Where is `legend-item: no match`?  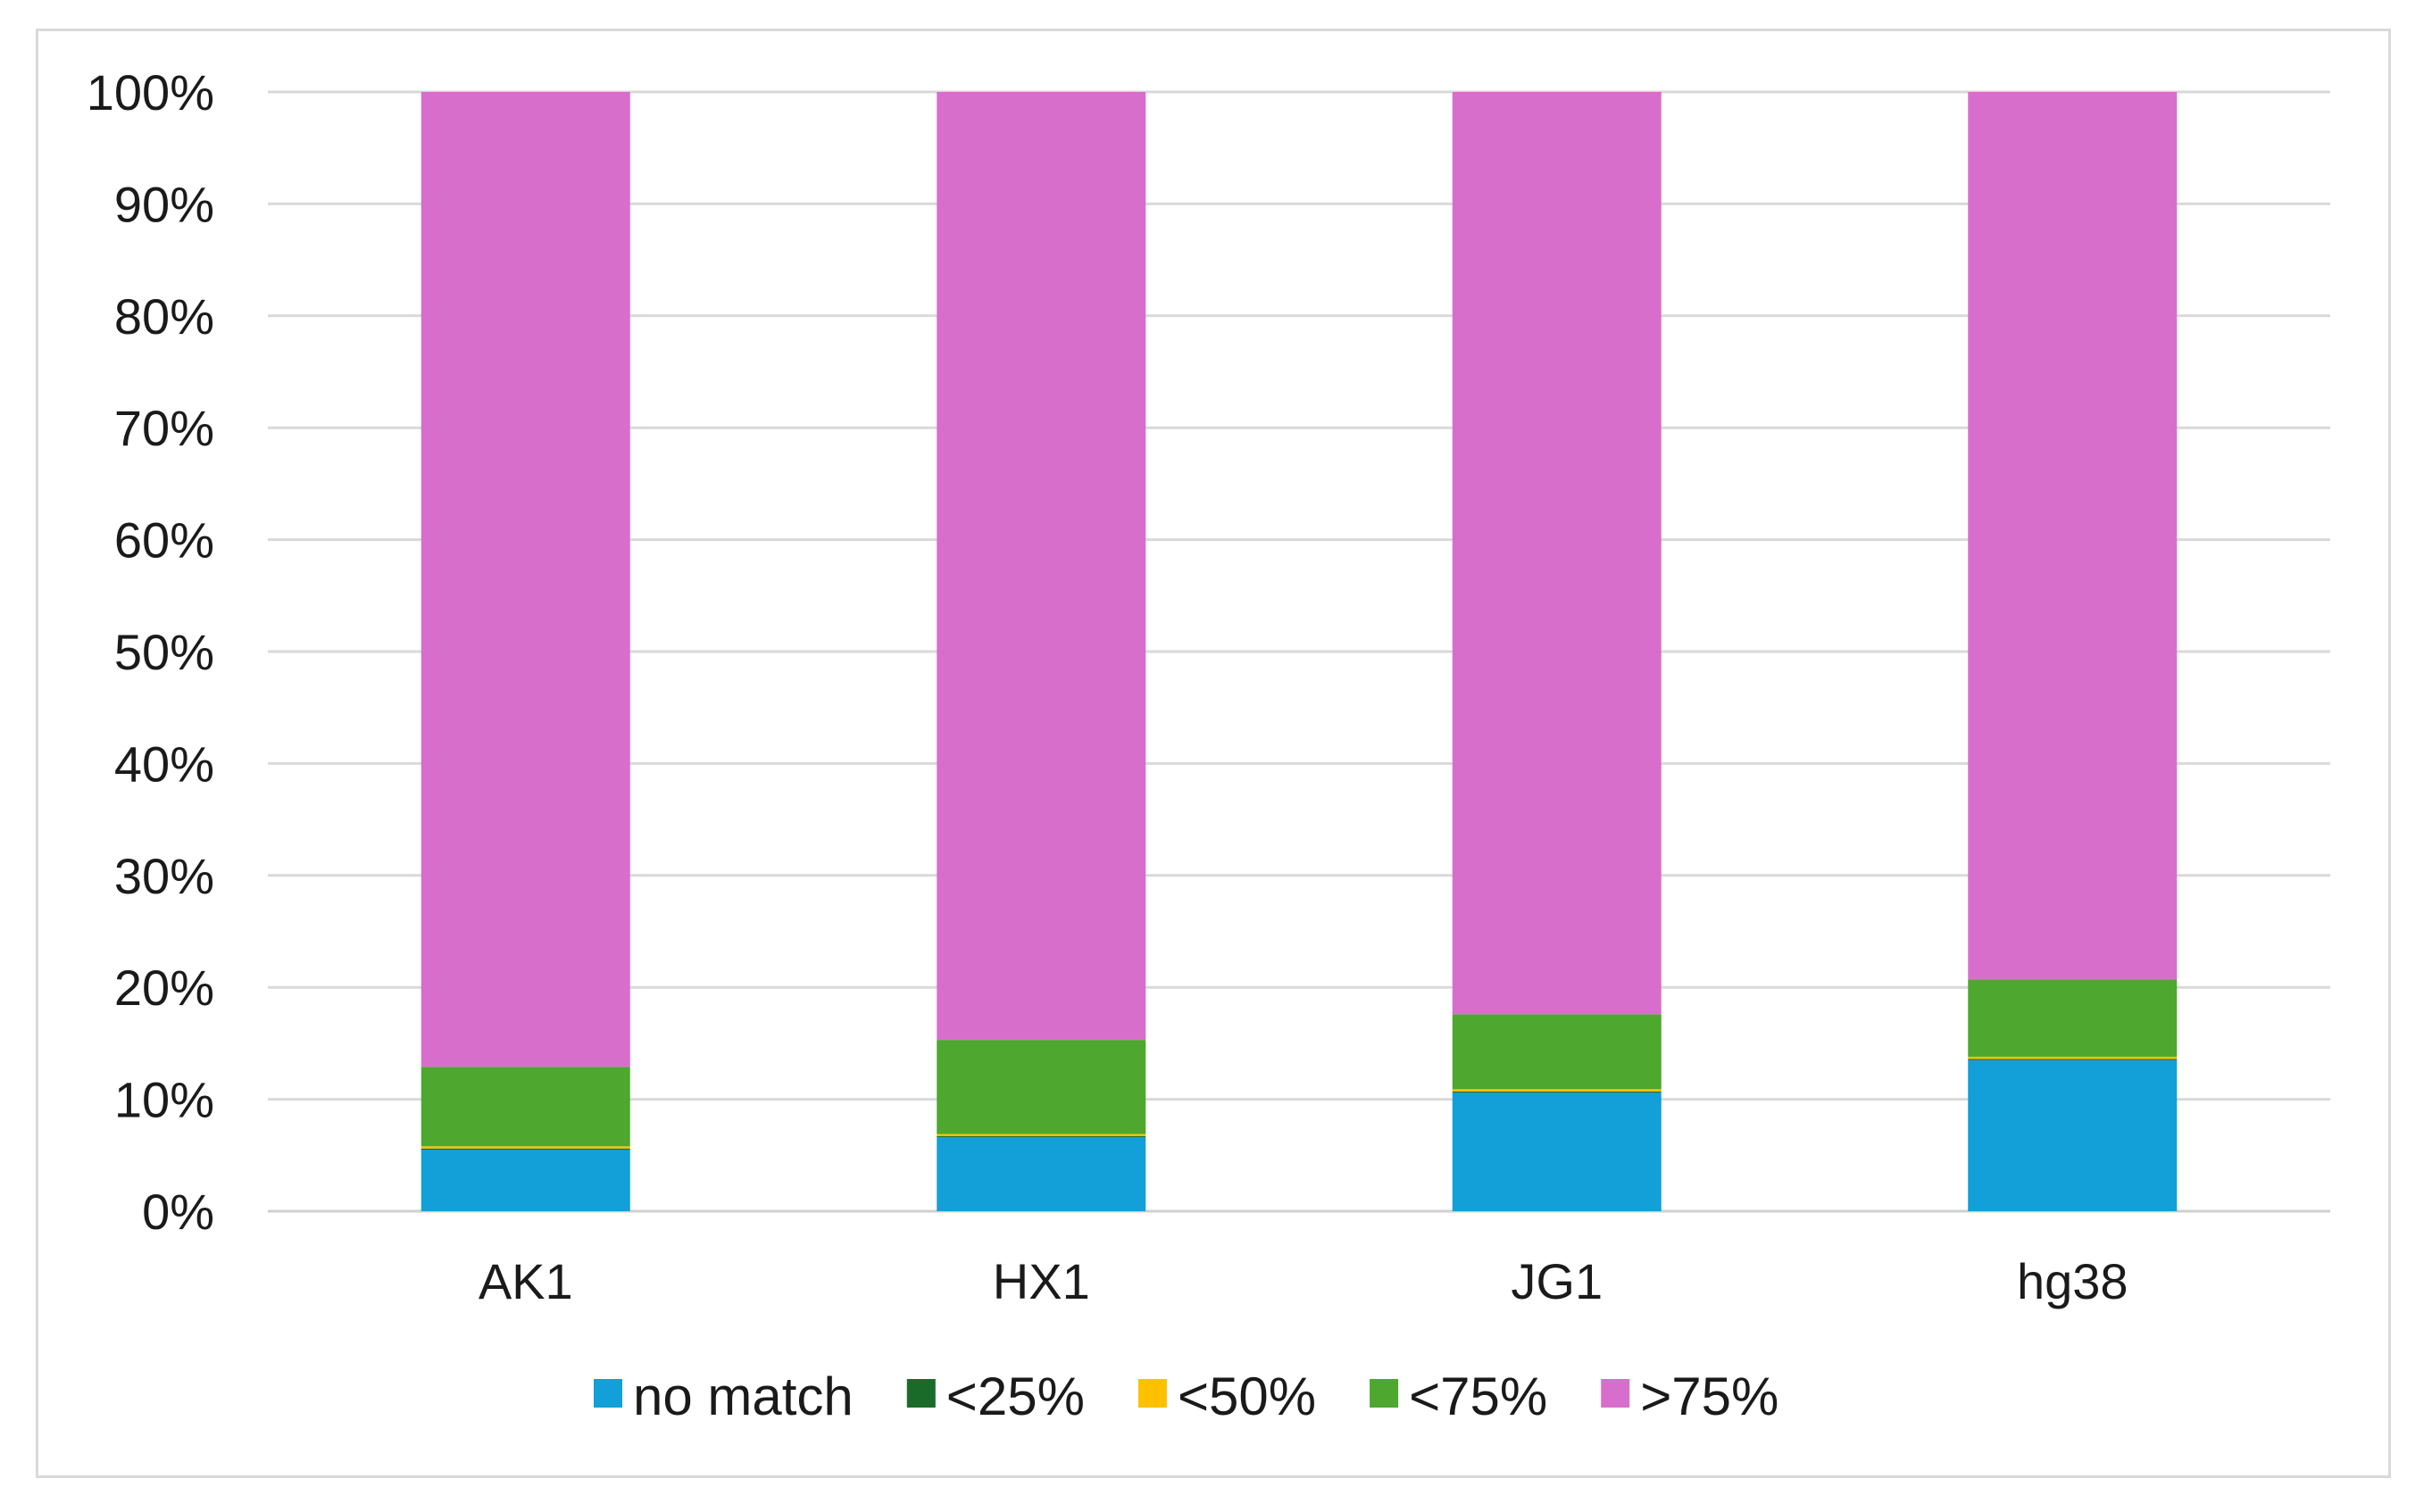
legend-item: no match is located at coordinates (724, 1397).